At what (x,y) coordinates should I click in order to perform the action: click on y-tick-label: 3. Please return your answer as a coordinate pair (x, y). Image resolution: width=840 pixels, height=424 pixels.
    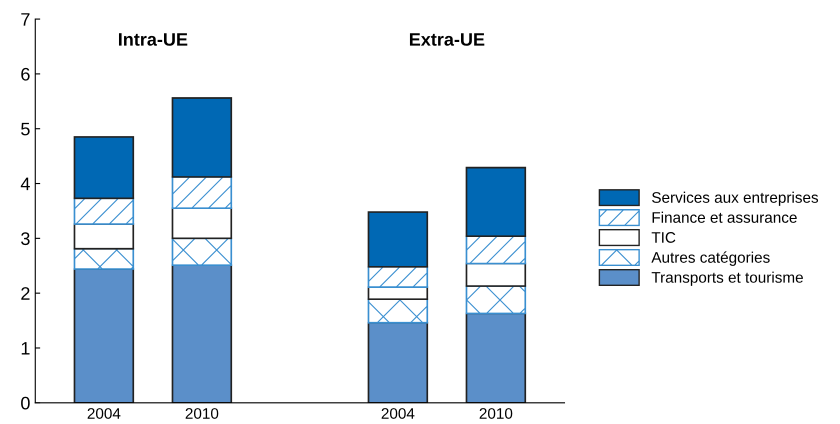
    Looking at the image, I should click on (25, 239).